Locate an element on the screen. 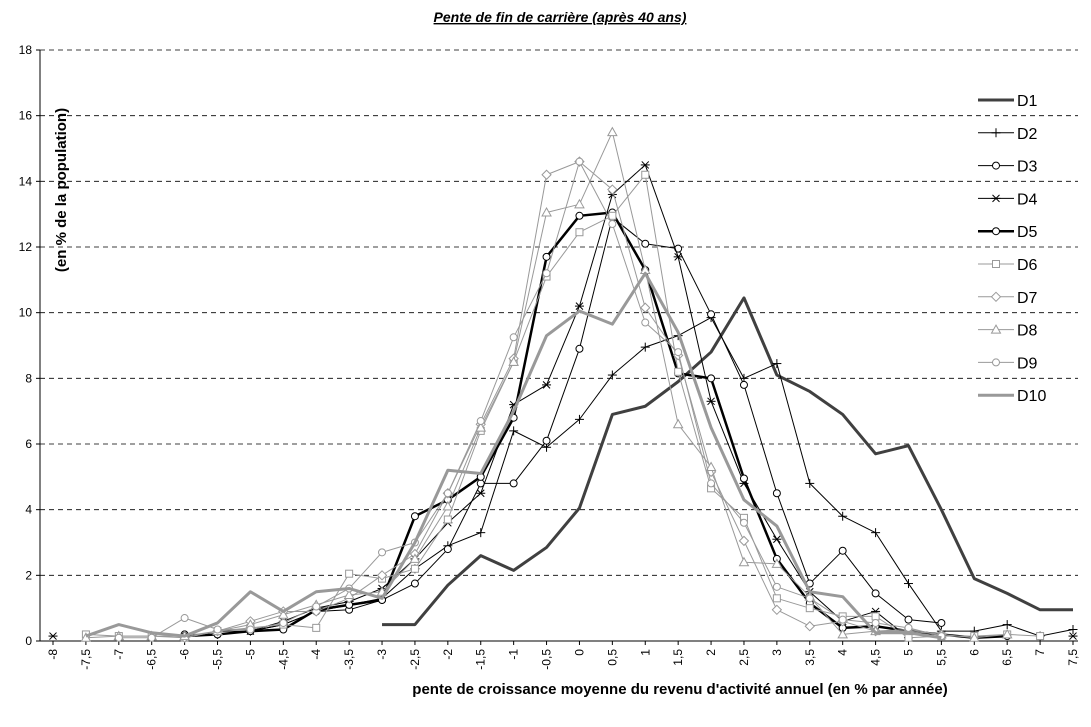 The width and height of the screenshot is (1091, 727). legend-entry: D4 is located at coordinates (1008, 199).